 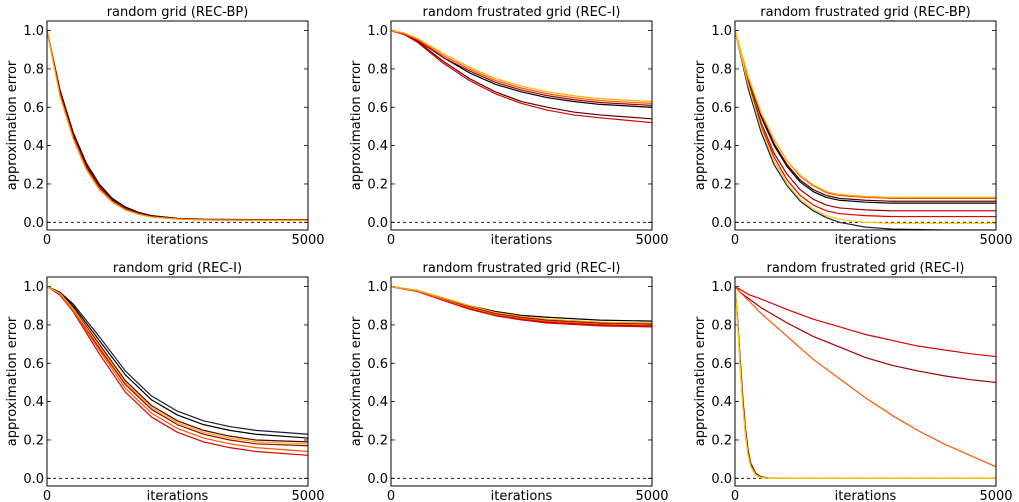 What do you see at coordinates (865, 12) in the screenshot?
I see `chart-title: random frustrated grid (REC-BP)` at bounding box center [865, 12].